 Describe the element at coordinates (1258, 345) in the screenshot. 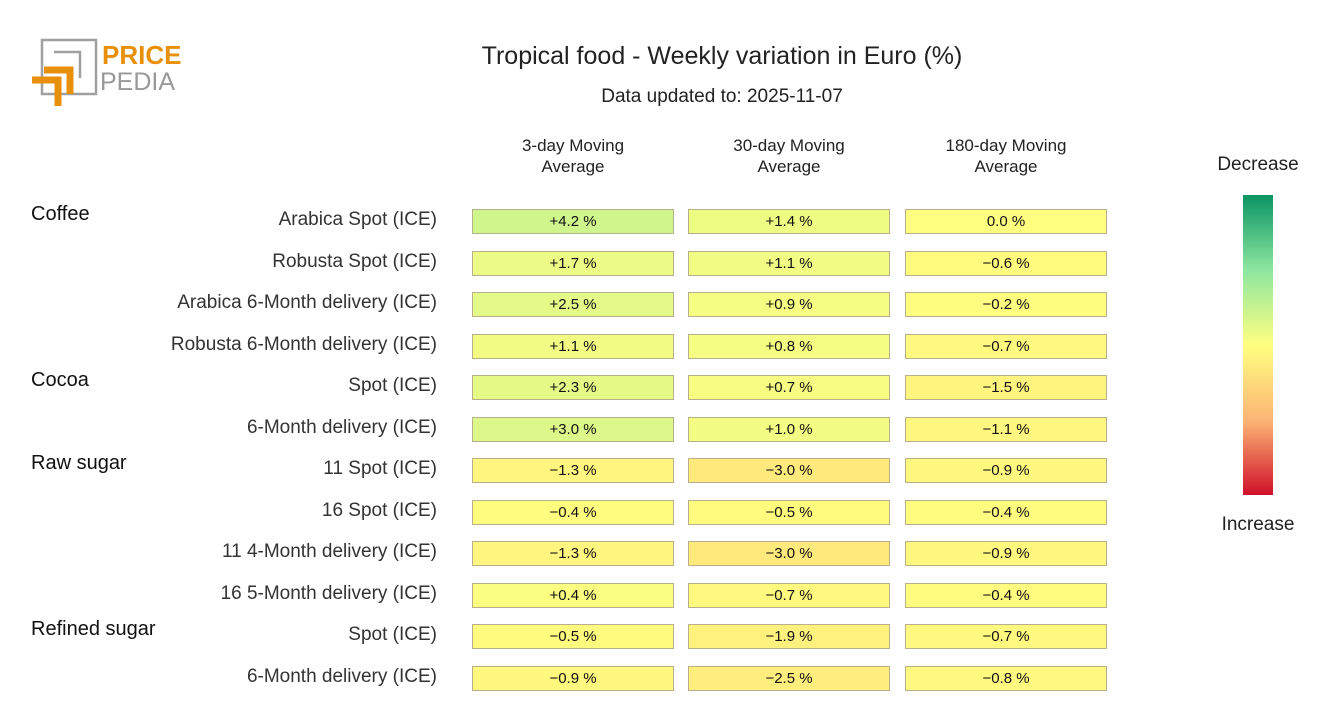

I see `colorscale-bar` at that location.